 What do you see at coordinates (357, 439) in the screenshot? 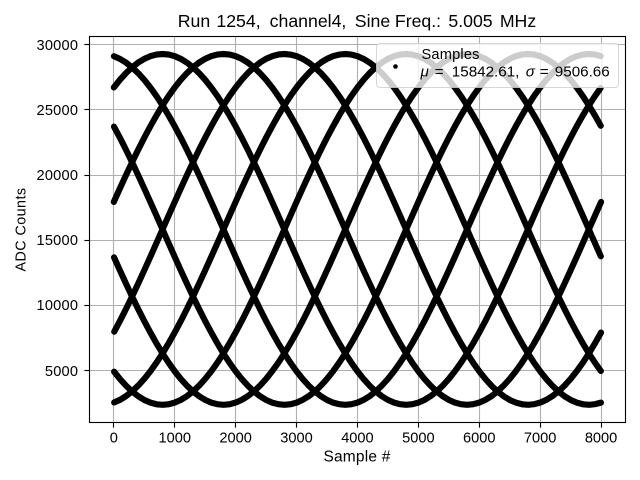
I see `svg-text: 4000` at bounding box center [357, 439].